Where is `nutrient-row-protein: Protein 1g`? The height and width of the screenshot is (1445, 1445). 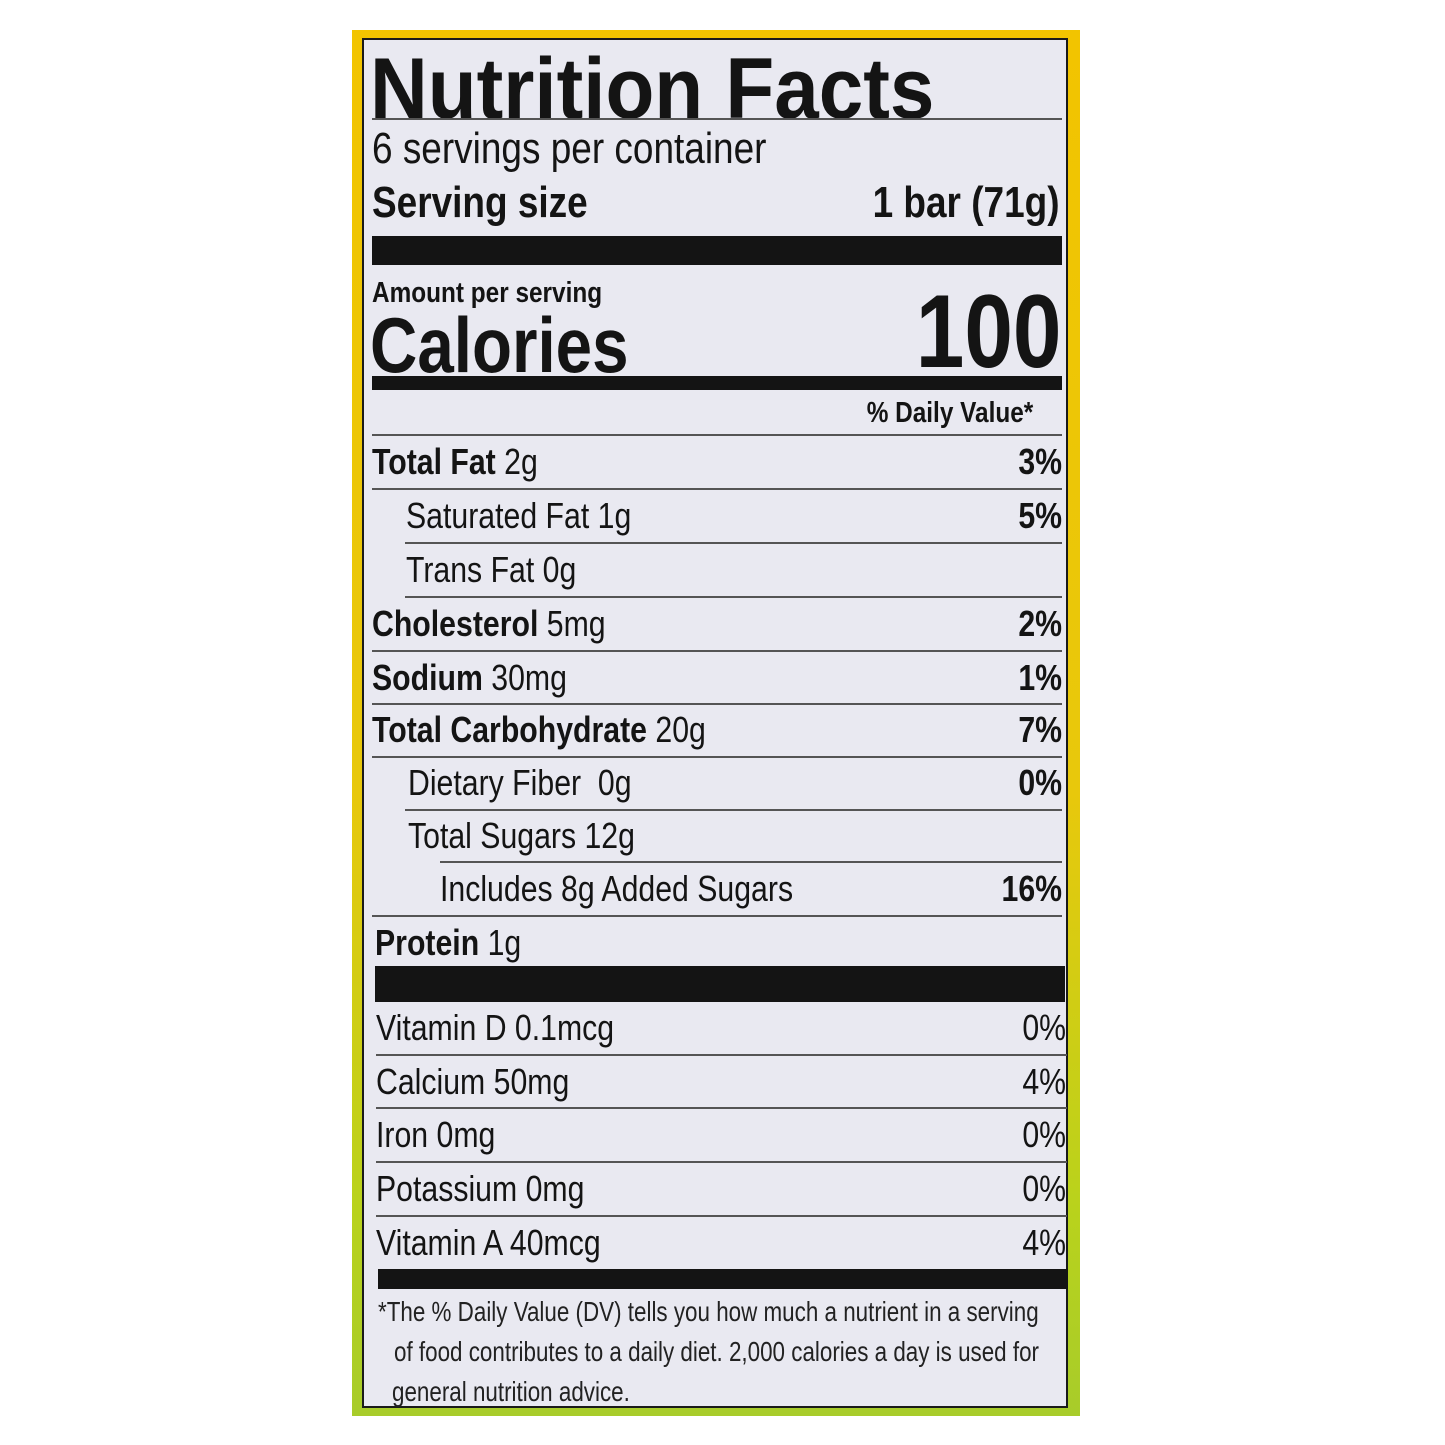 nutrient-row-protein: Protein 1g is located at coordinates (717, 943).